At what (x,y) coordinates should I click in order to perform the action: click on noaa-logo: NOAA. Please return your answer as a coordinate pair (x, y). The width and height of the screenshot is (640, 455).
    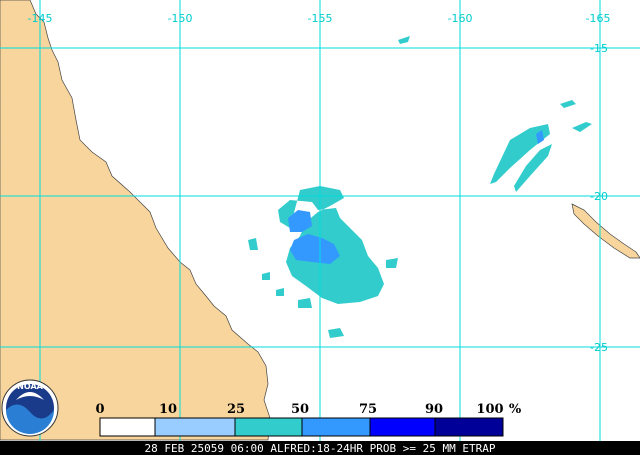
    Looking at the image, I should click on (30, 408).